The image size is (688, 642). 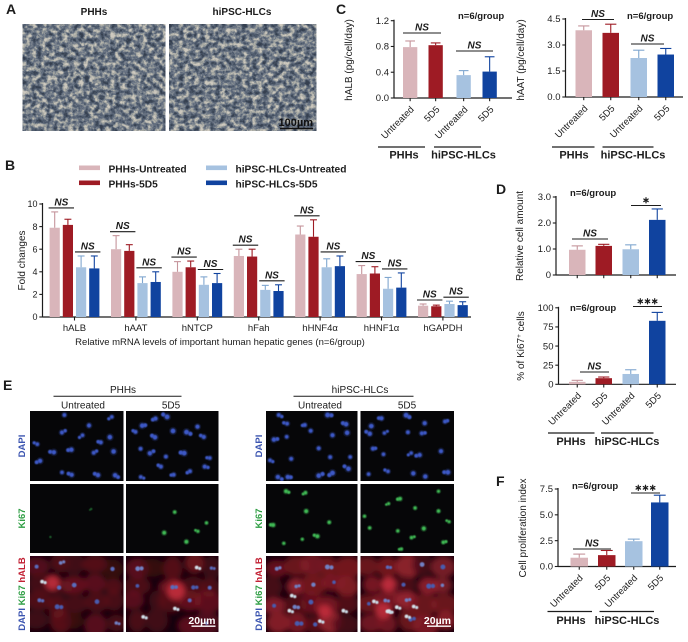 What do you see at coordinates (500, 481) in the screenshot?
I see `svg-text: F` at bounding box center [500, 481].